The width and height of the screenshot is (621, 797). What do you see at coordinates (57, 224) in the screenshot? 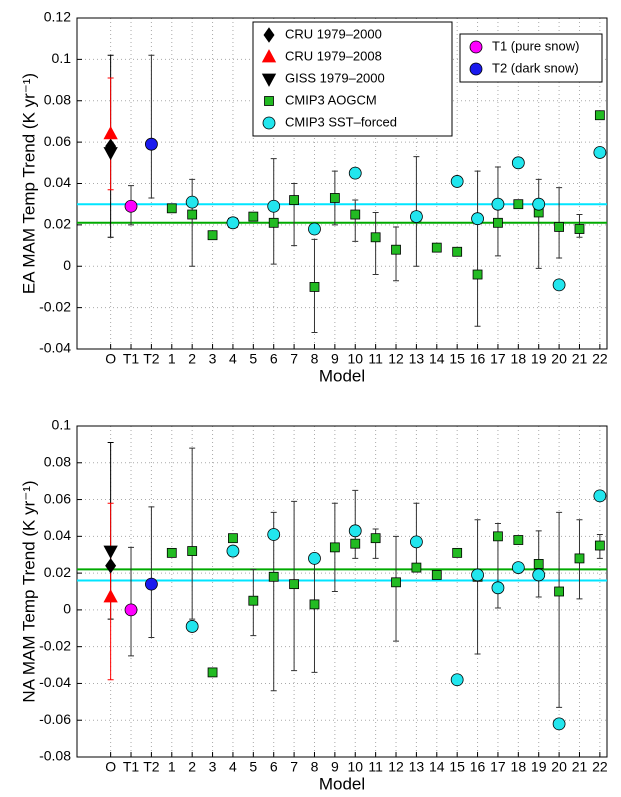
I see `y-tick-label: 0.02` at bounding box center [57, 224].